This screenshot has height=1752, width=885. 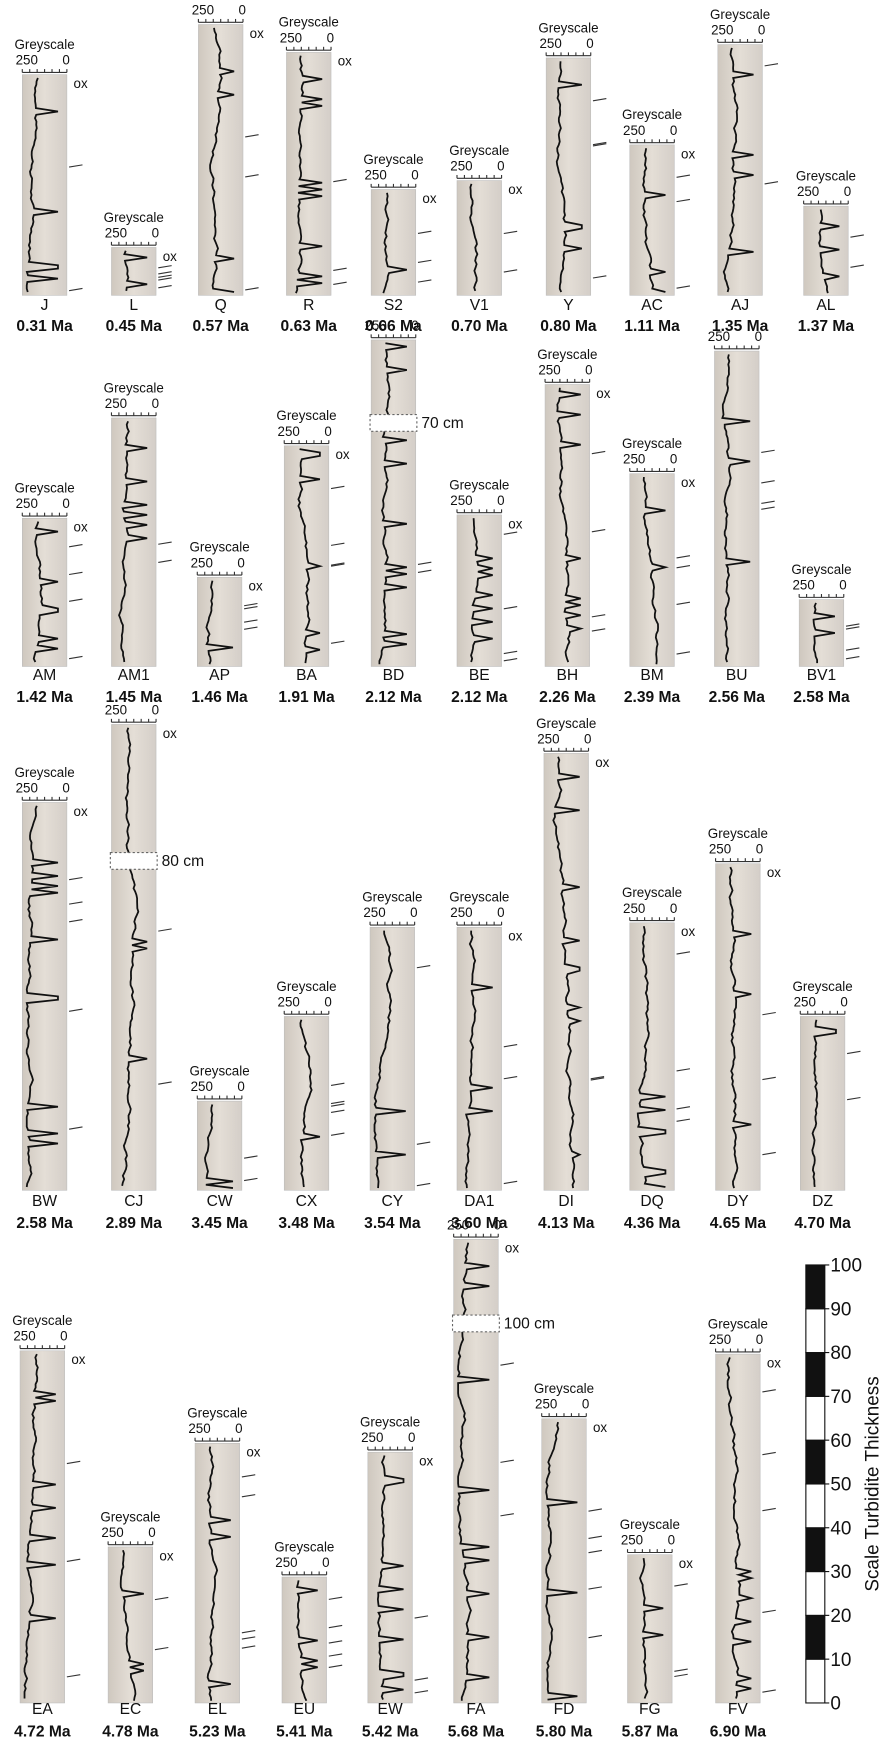 What do you see at coordinates (501, 1478) in the screenshot?
I see `core: 250 0 ox 100 cm FA 5.68 Ma` at bounding box center [501, 1478].